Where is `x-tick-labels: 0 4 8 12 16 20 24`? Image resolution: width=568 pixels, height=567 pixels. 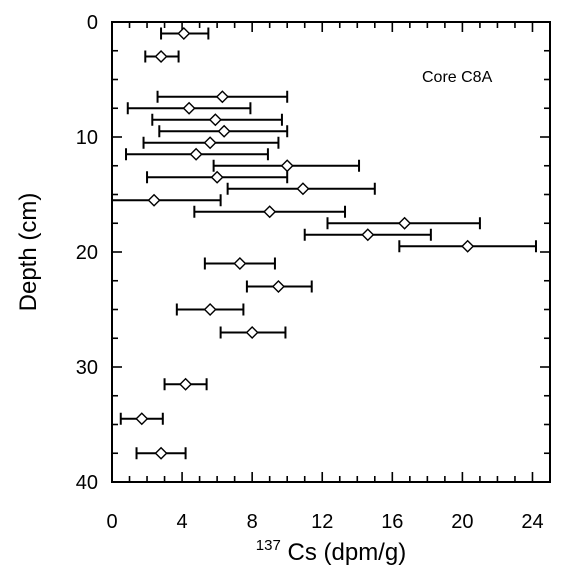
x-tick-labels: 0 4 8 12 16 20 24 is located at coordinates (324, 522).